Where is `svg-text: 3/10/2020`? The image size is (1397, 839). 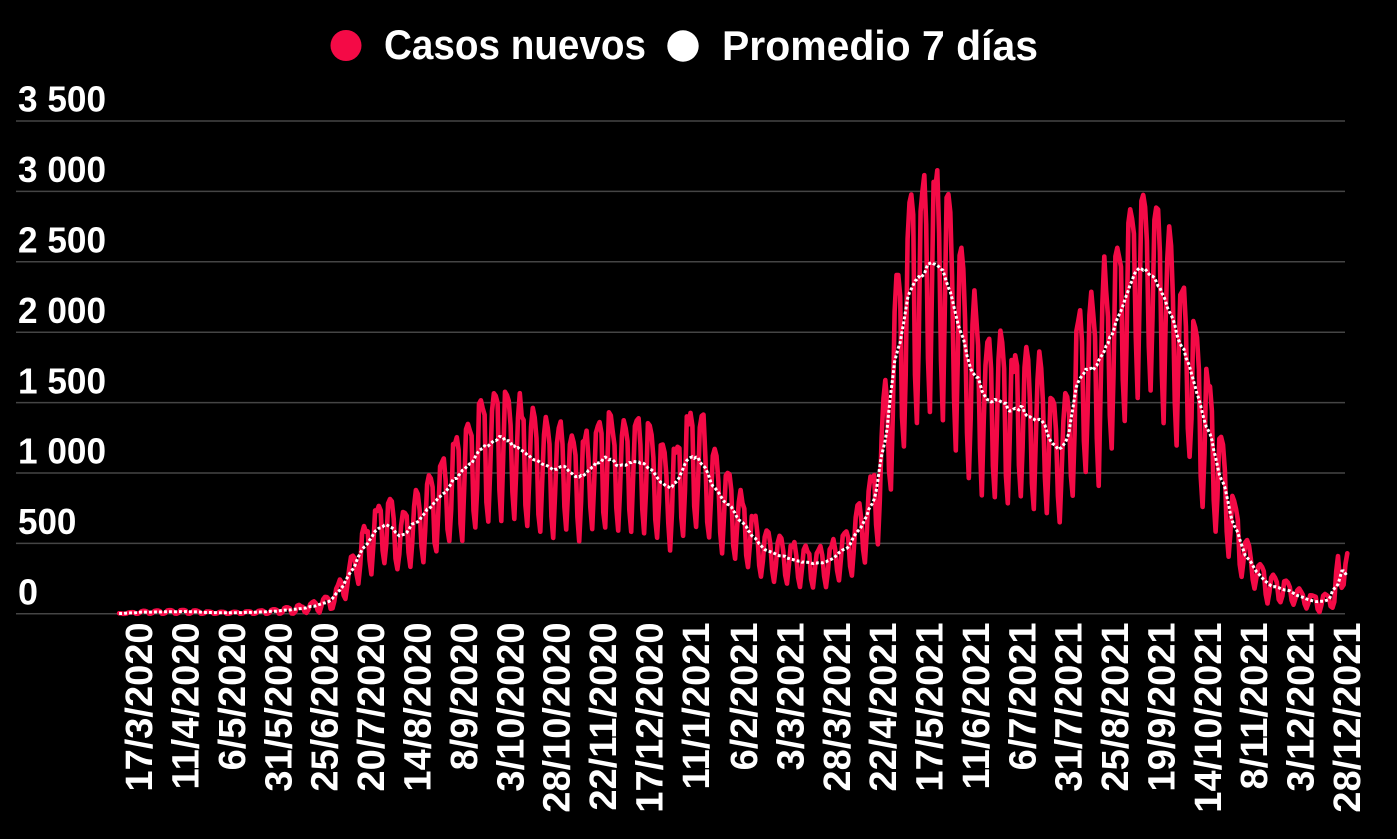
svg-text: 3/10/2020 is located at coordinates (511, 707).